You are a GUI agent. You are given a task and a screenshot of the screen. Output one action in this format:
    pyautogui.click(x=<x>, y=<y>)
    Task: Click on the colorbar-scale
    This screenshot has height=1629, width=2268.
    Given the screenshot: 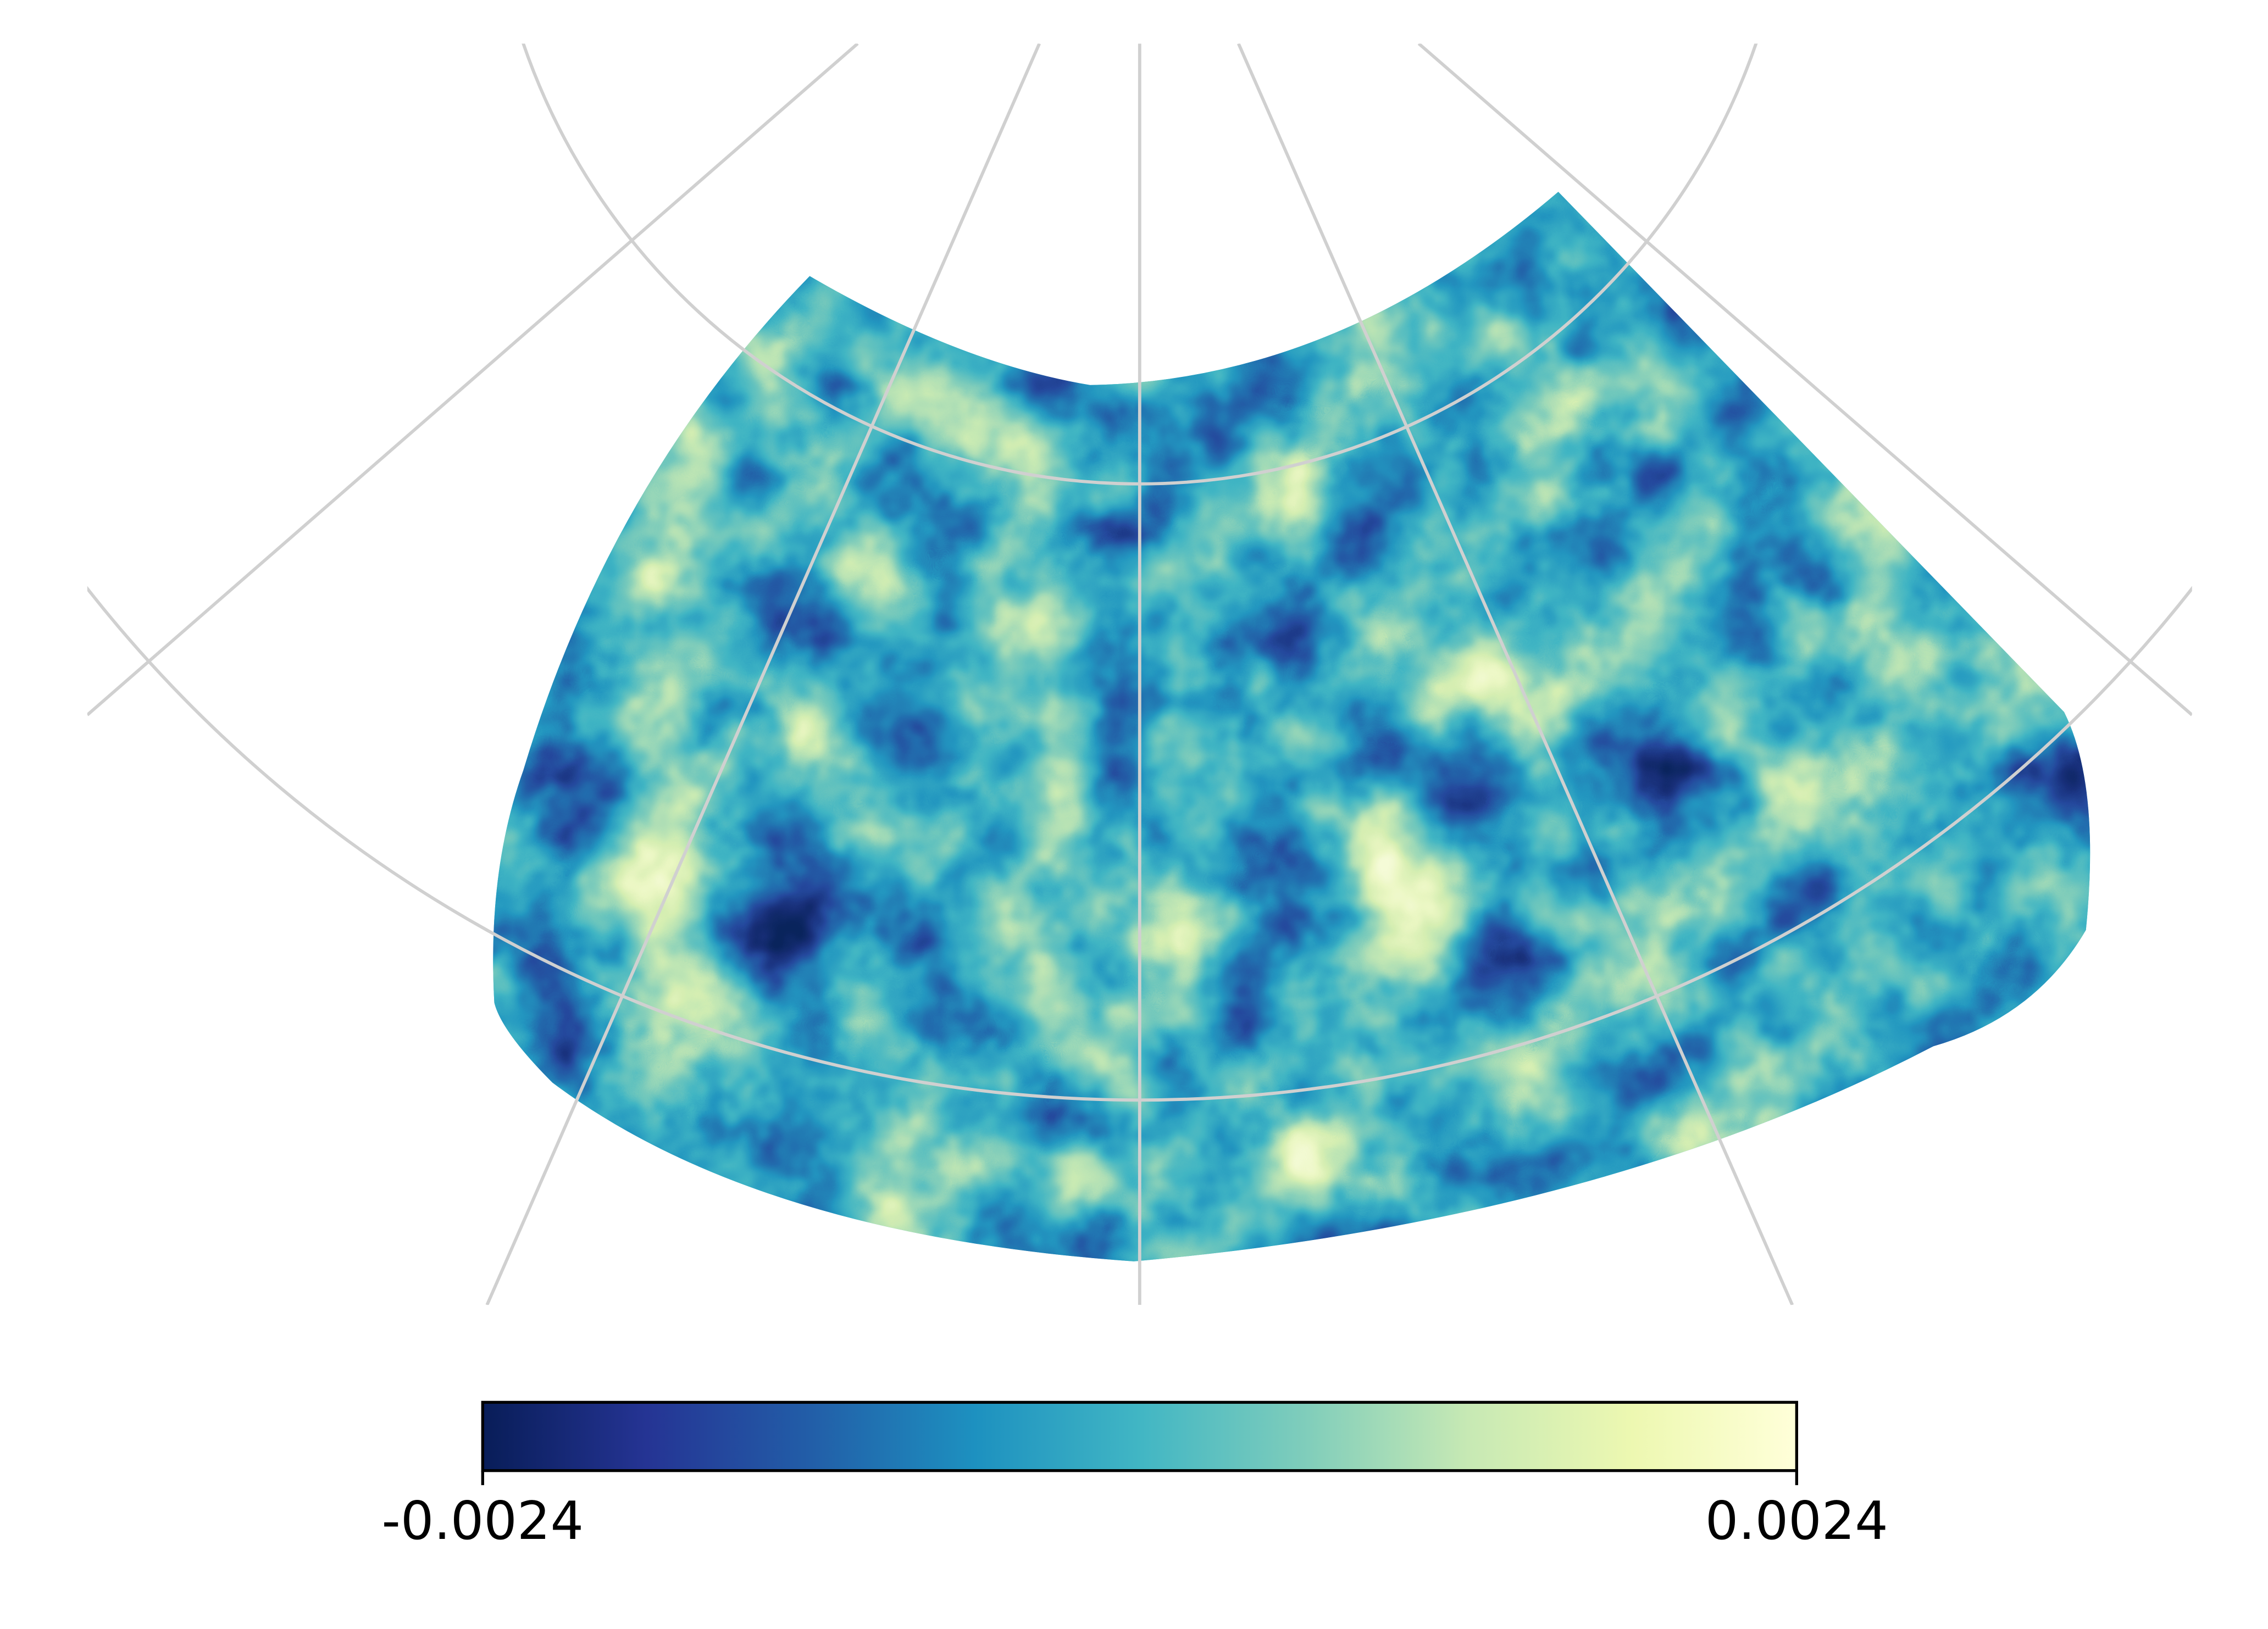 What is the action you would take?
    pyautogui.click(x=1139, y=1436)
    